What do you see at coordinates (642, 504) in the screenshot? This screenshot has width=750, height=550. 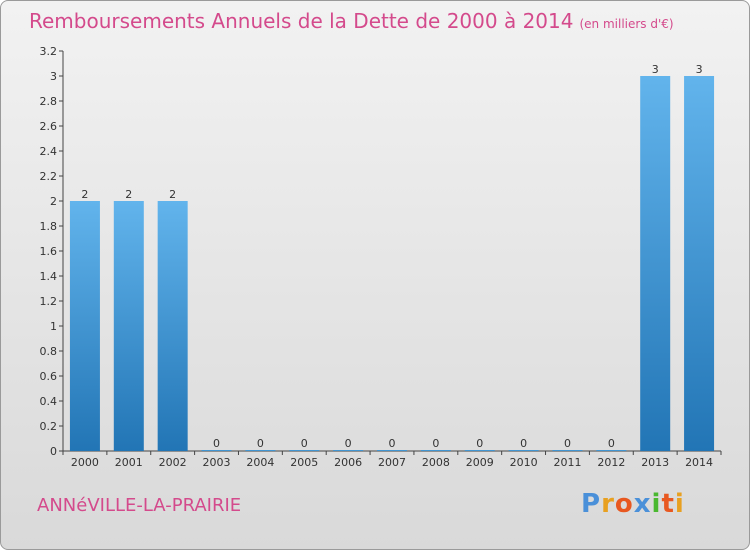 I see `logo-letter: x` at bounding box center [642, 504].